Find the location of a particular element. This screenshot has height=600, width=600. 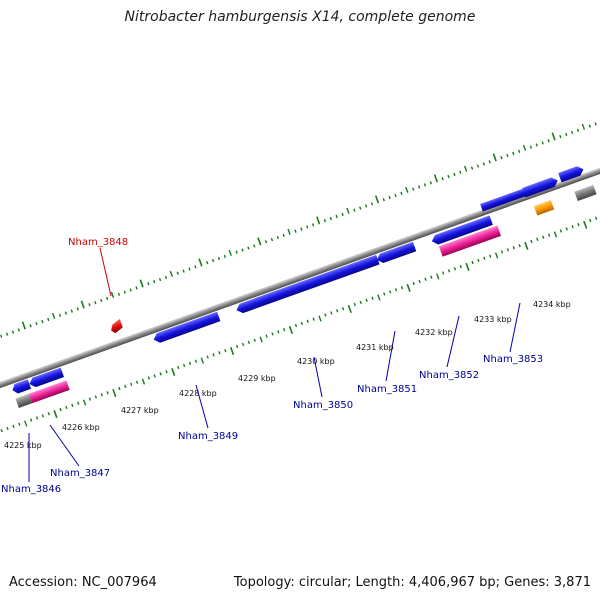

feature-orange is located at coordinates (544, 207).